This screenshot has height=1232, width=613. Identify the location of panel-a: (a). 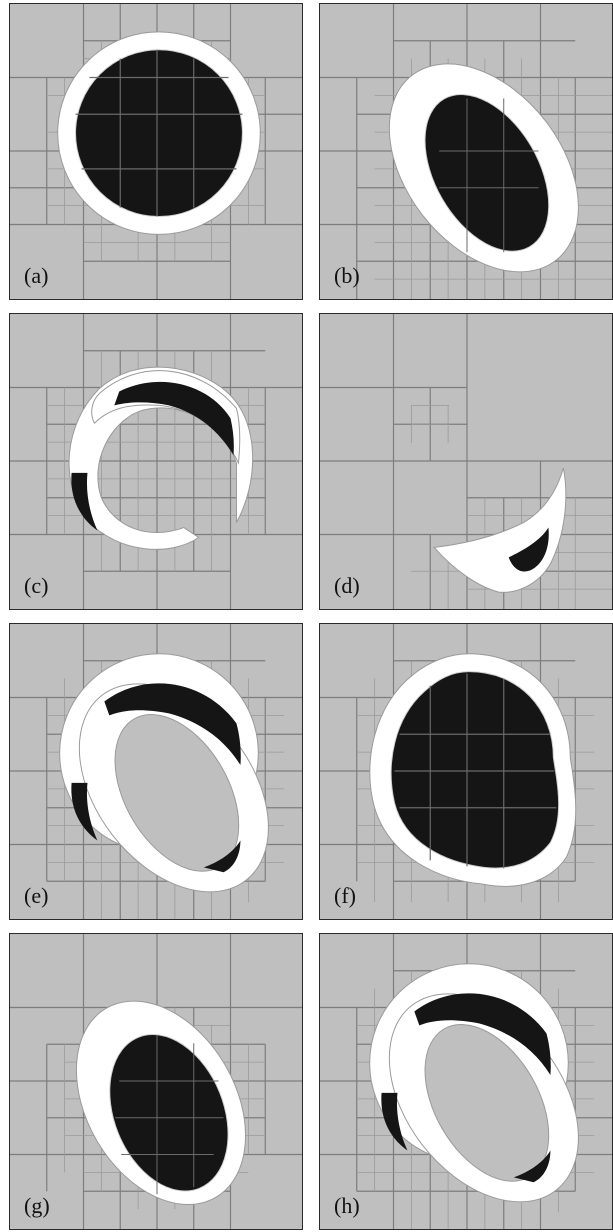
(156, 151).